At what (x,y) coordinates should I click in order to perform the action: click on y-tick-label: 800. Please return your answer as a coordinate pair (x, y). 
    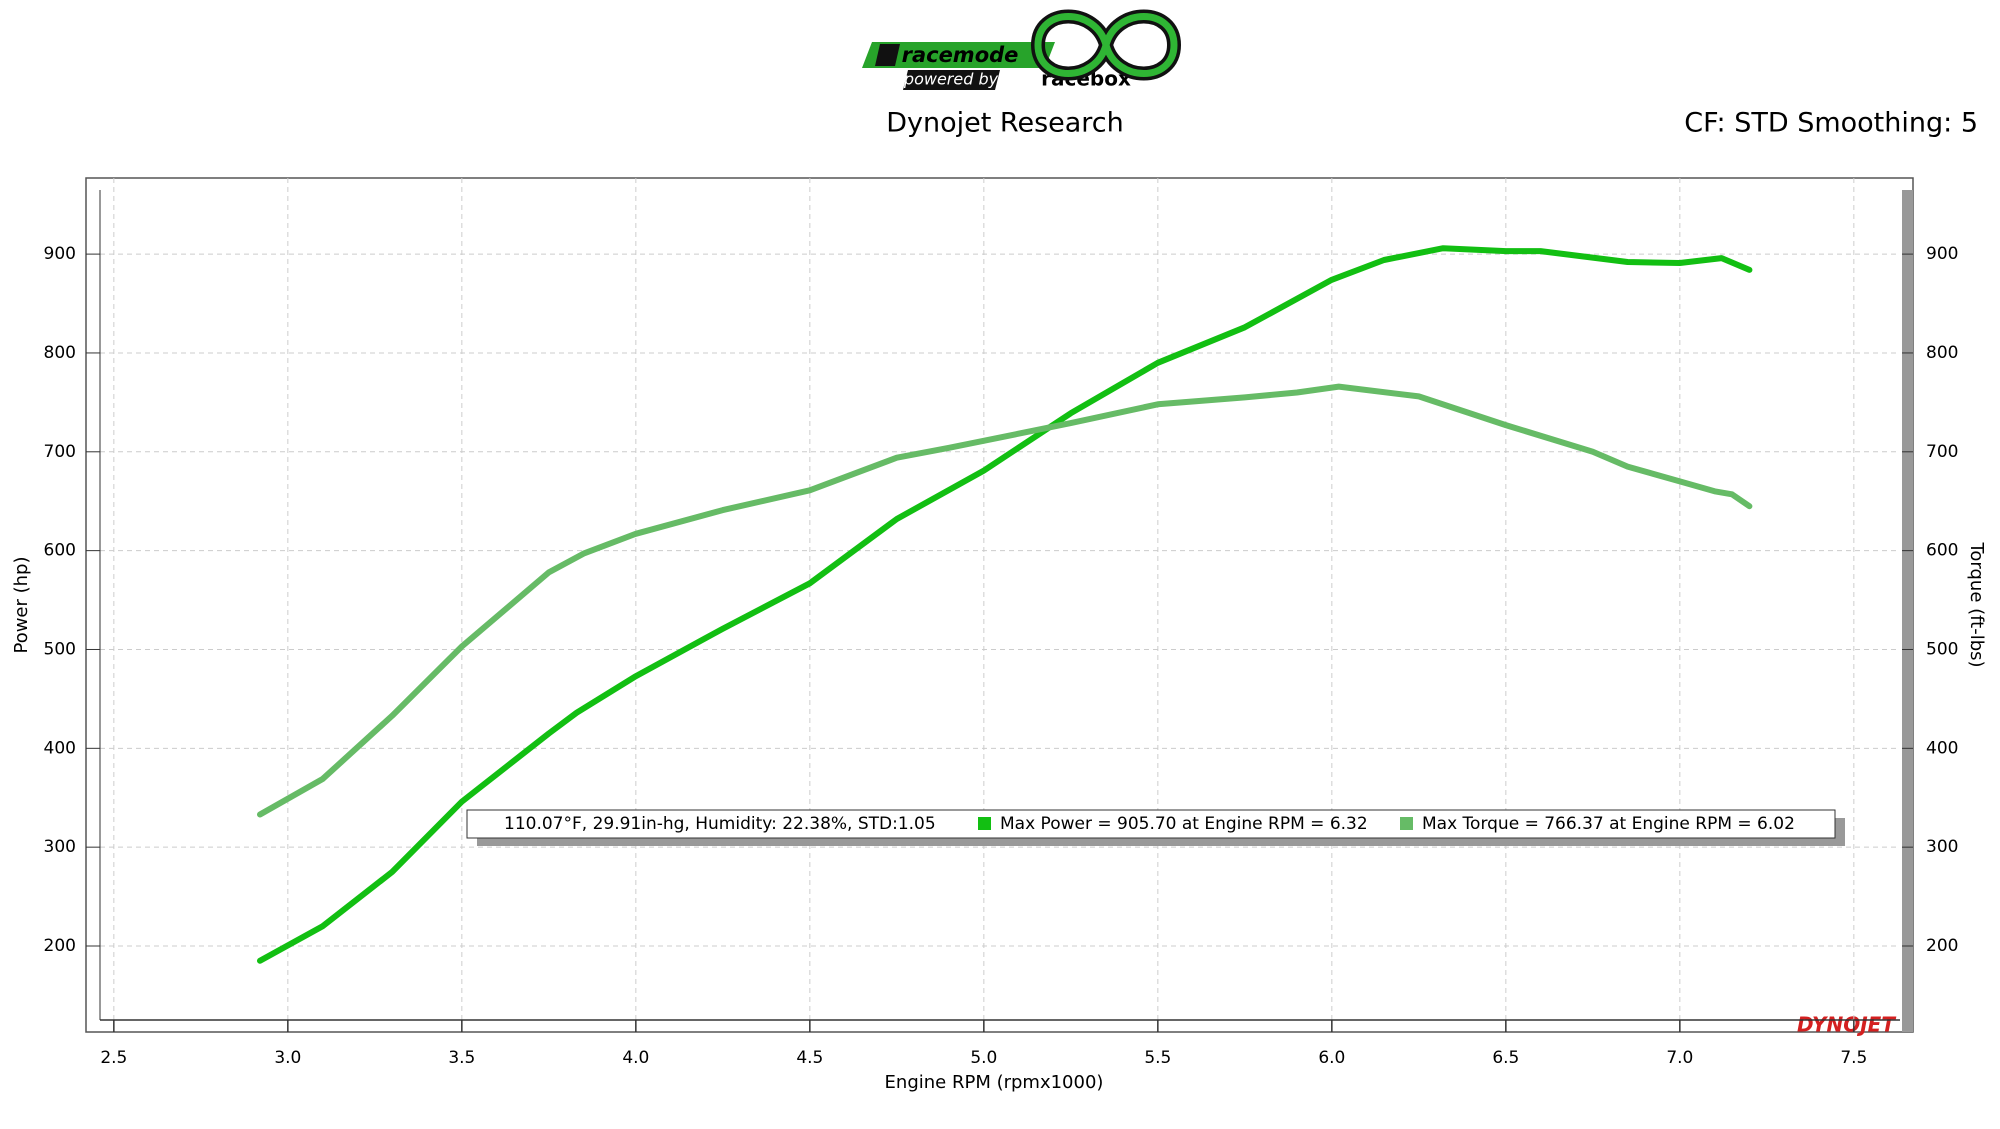
    Looking at the image, I should click on (60, 353).